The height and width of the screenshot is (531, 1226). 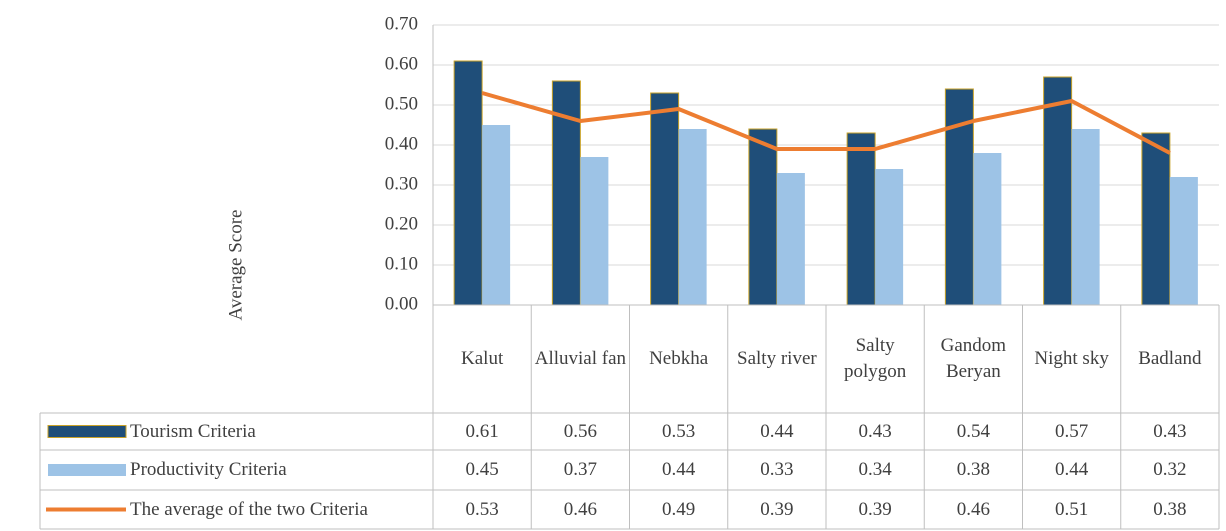 What do you see at coordinates (401, 183) in the screenshot?
I see `y-tick-label: 0.30` at bounding box center [401, 183].